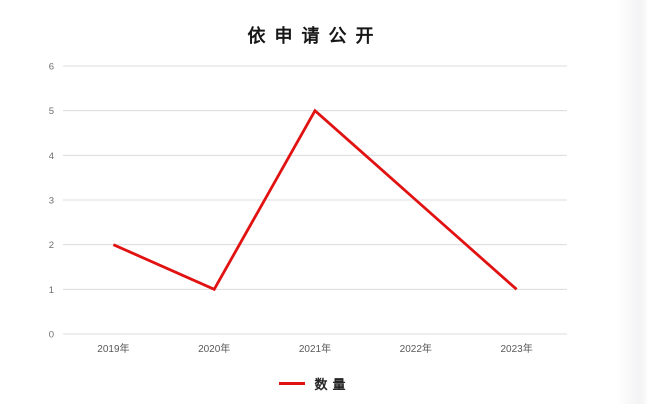  Describe the element at coordinates (51, 111) in the screenshot. I see `y-axis-tick-label: 5` at that location.